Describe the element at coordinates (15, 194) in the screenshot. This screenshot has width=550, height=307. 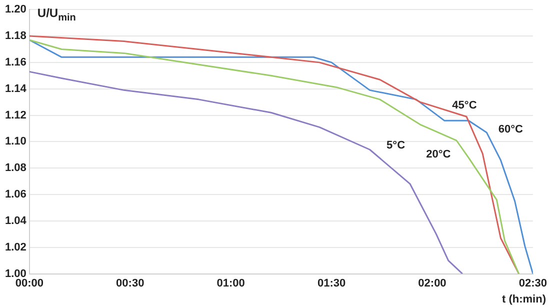
I see `y-tick-label: 1.06` at that location.